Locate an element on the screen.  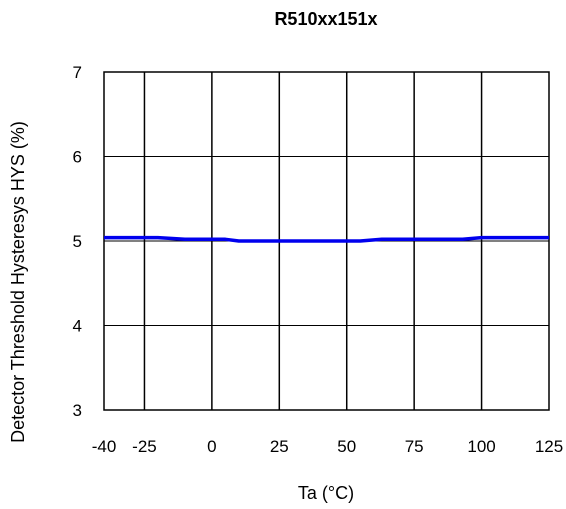
x-tick-label: 100 is located at coordinates (481, 446).